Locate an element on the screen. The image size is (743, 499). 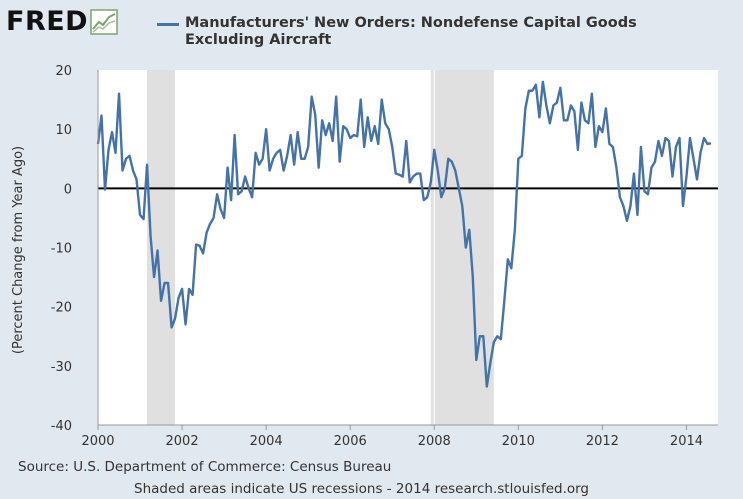
fred-logo: FRED is located at coordinates (62, 21).